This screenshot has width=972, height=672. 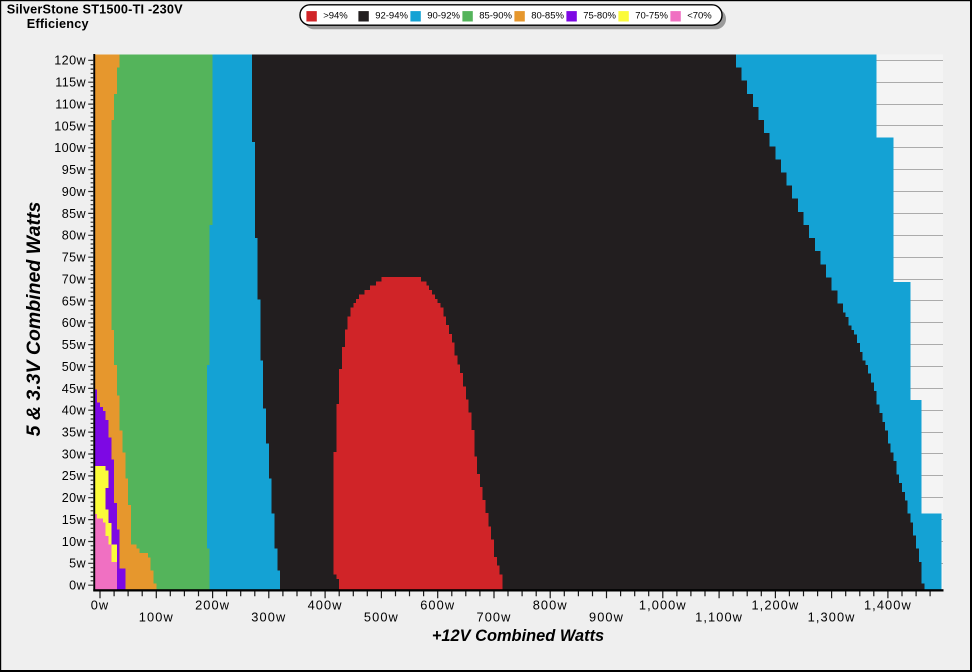 What do you see at coordinates (443, 16) in the screenshot?
I see `svg-text: 90-92%` at bounding box center [443, 16].